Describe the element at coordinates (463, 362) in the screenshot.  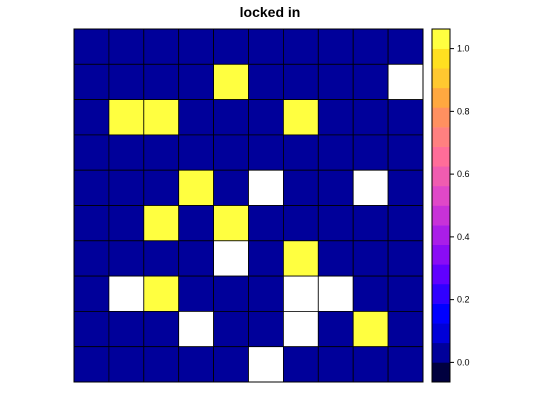
I see `colorbar-tick-label: 0.0` at that location.